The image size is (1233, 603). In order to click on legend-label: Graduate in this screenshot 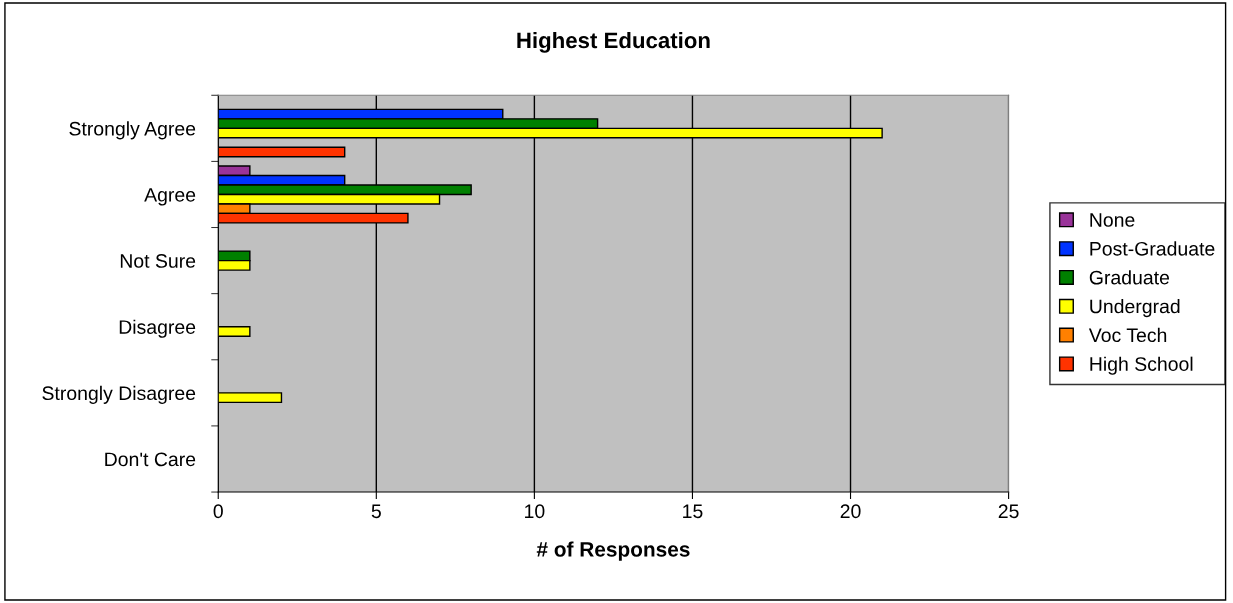, I will do `click(1129, 277)`.